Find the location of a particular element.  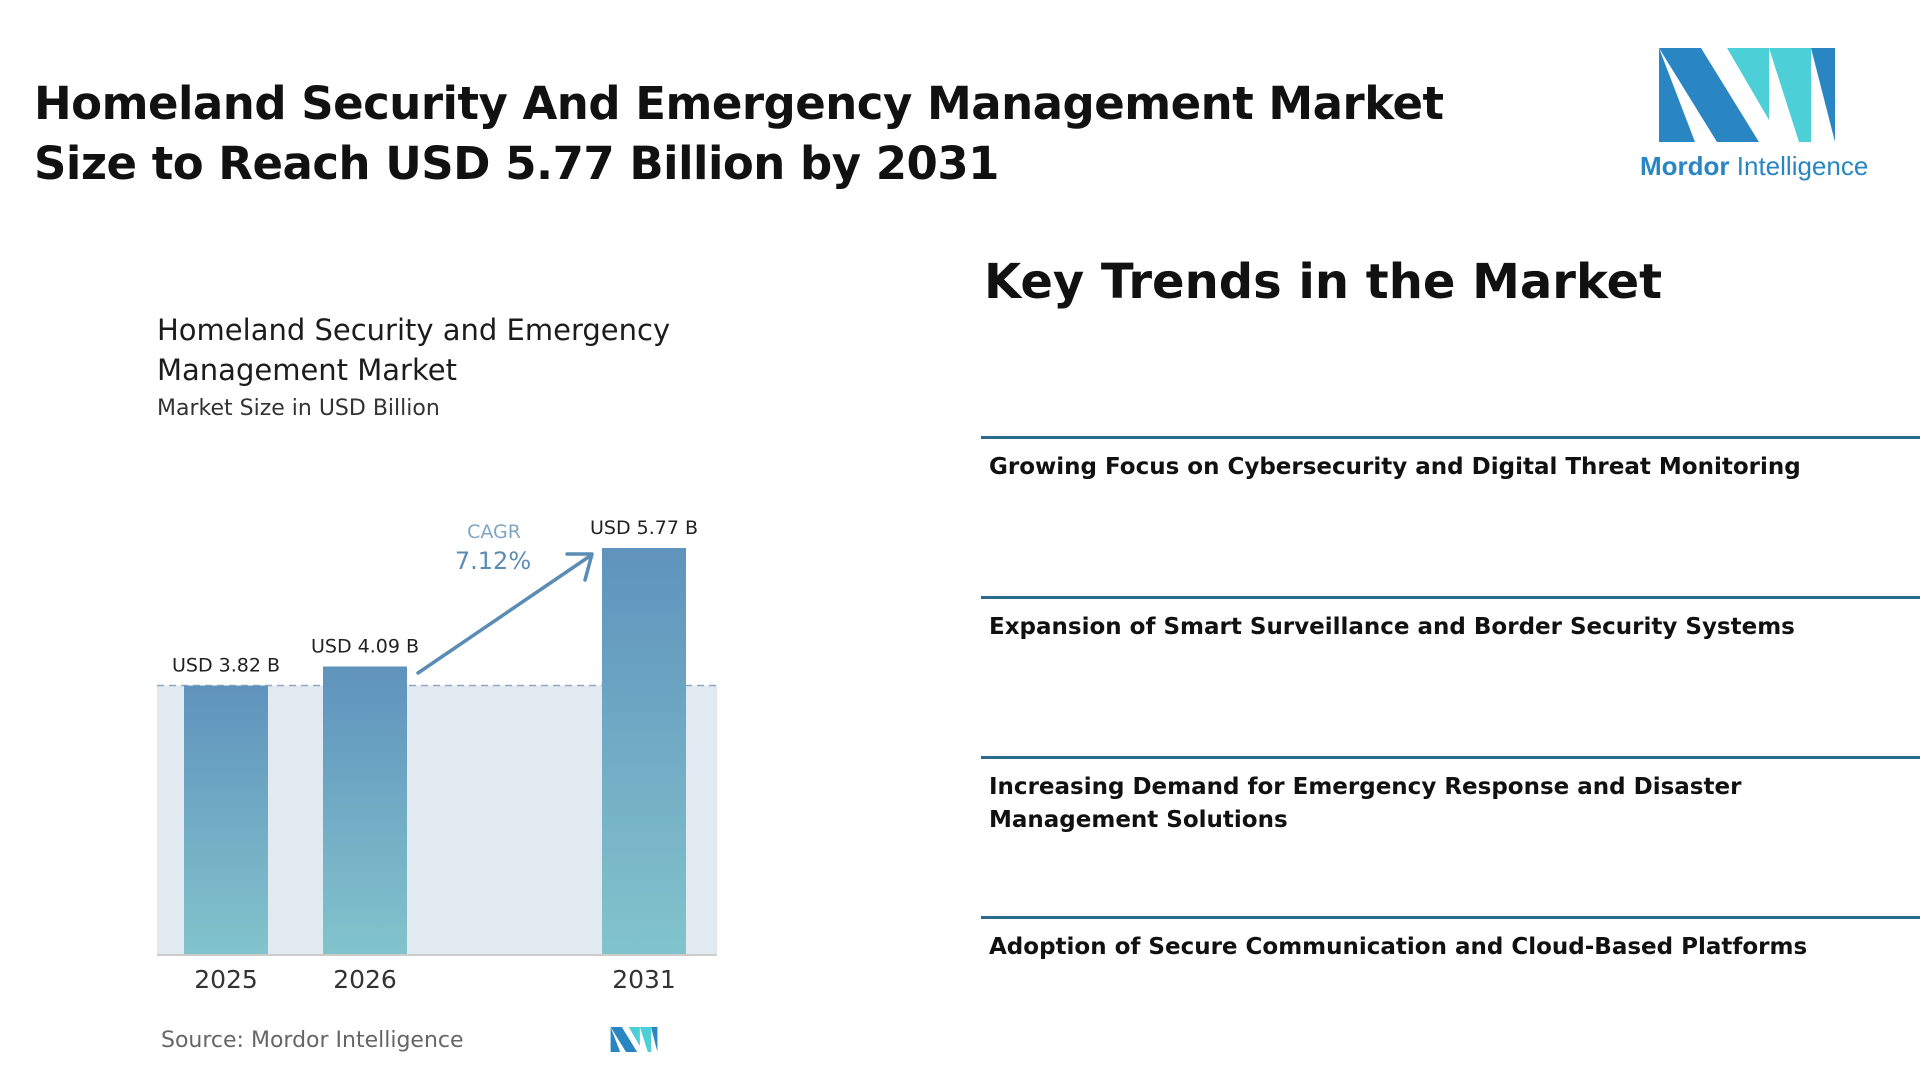

x-tick-label: 2025 is located at coordinates (226, 979).